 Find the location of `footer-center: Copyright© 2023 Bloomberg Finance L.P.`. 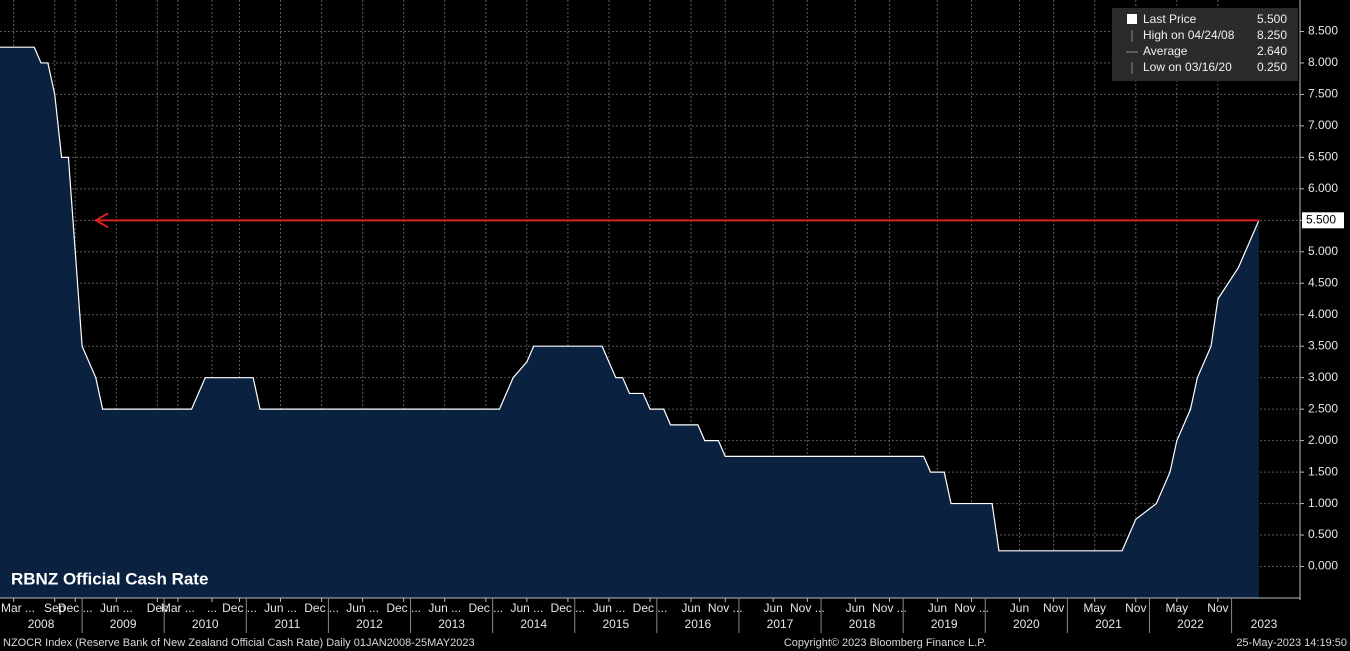

footer-center: Copyright© 2023 Bloomberg Finance L.P. is located at coordinates (885, 643).